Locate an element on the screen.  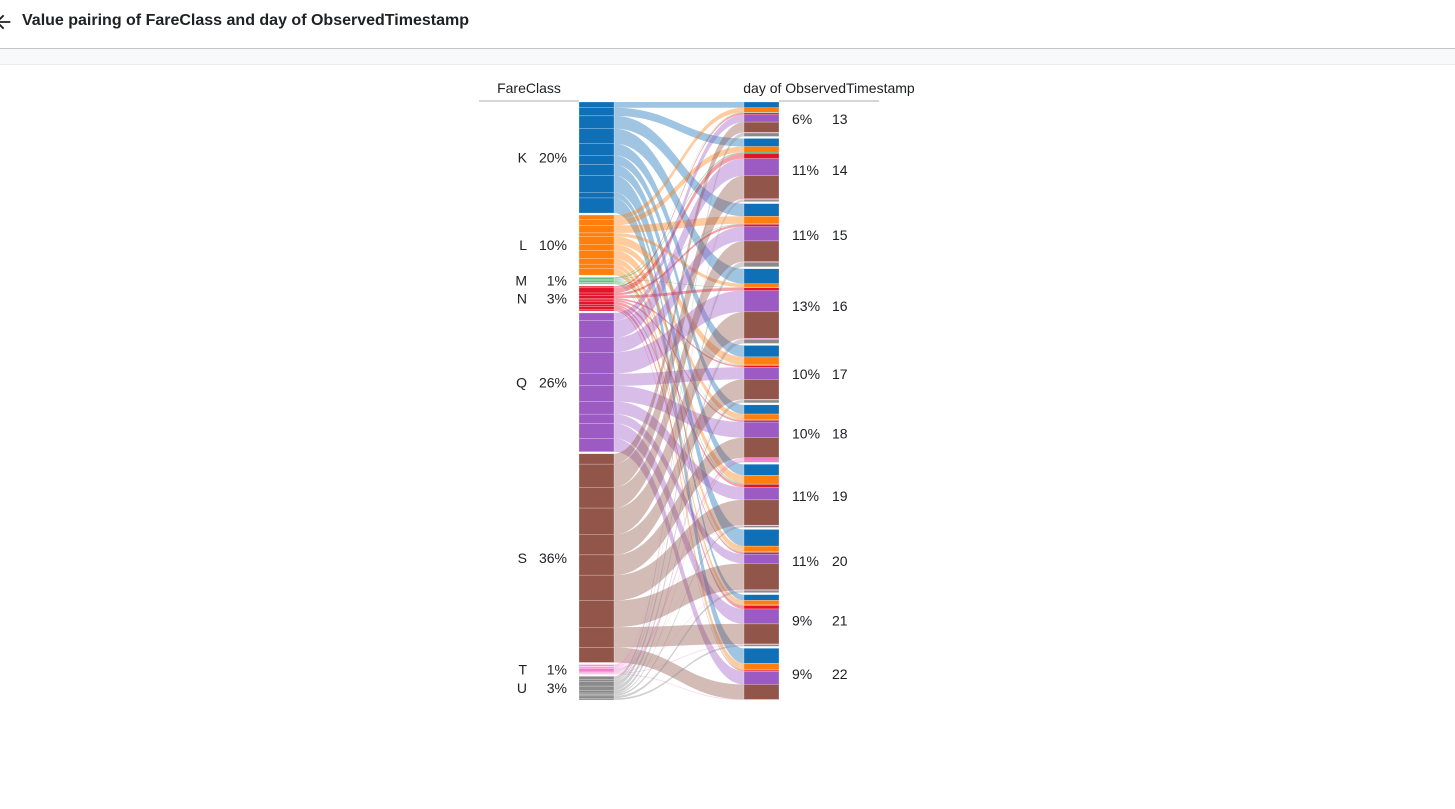
right-segment-21-L is located at coordinates (761, 603).